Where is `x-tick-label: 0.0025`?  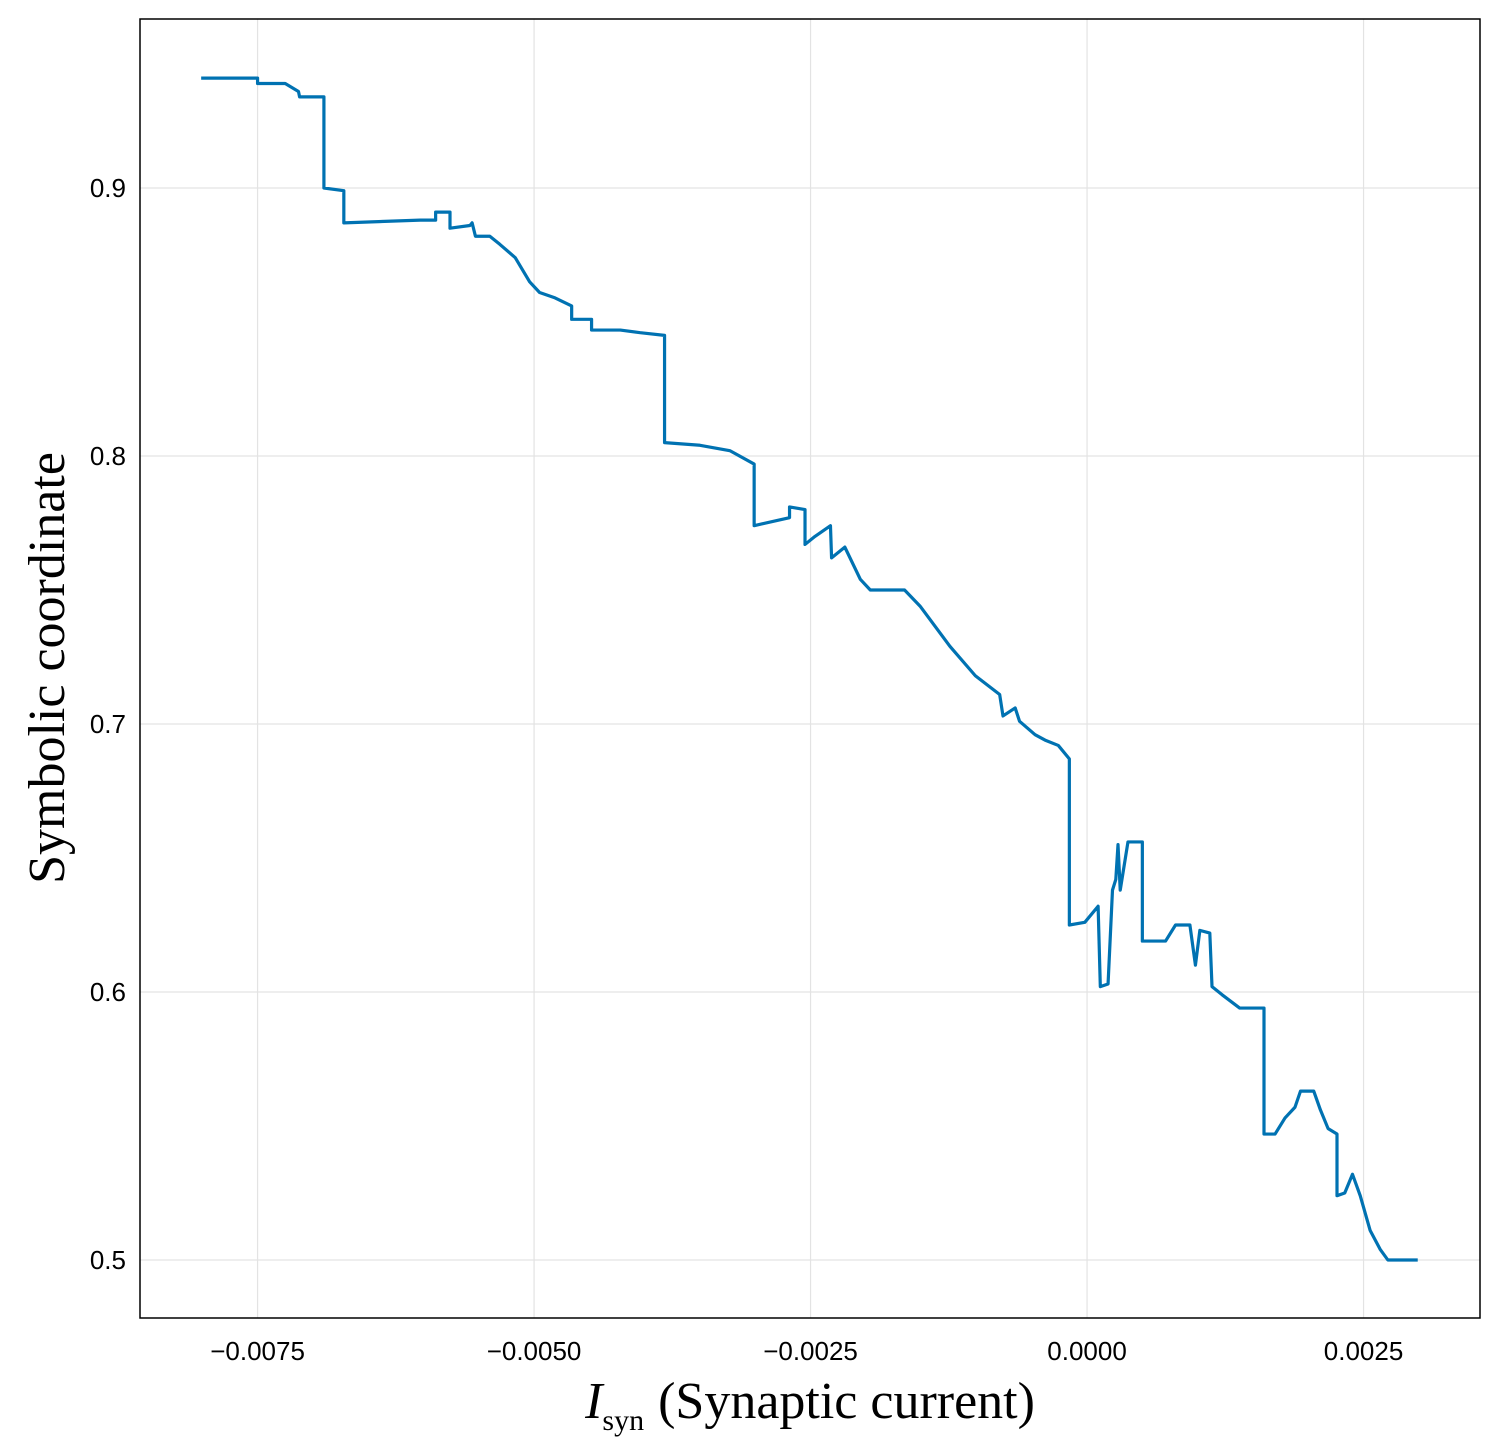 x-tick-label: 0.0025 is located at coordinates (1364, 1351).